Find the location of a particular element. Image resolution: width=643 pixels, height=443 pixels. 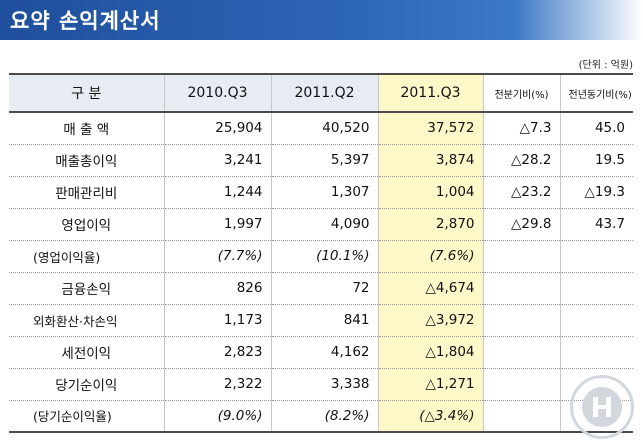

cell-2011q3: 2,870 is located at coordinates (430, 224).